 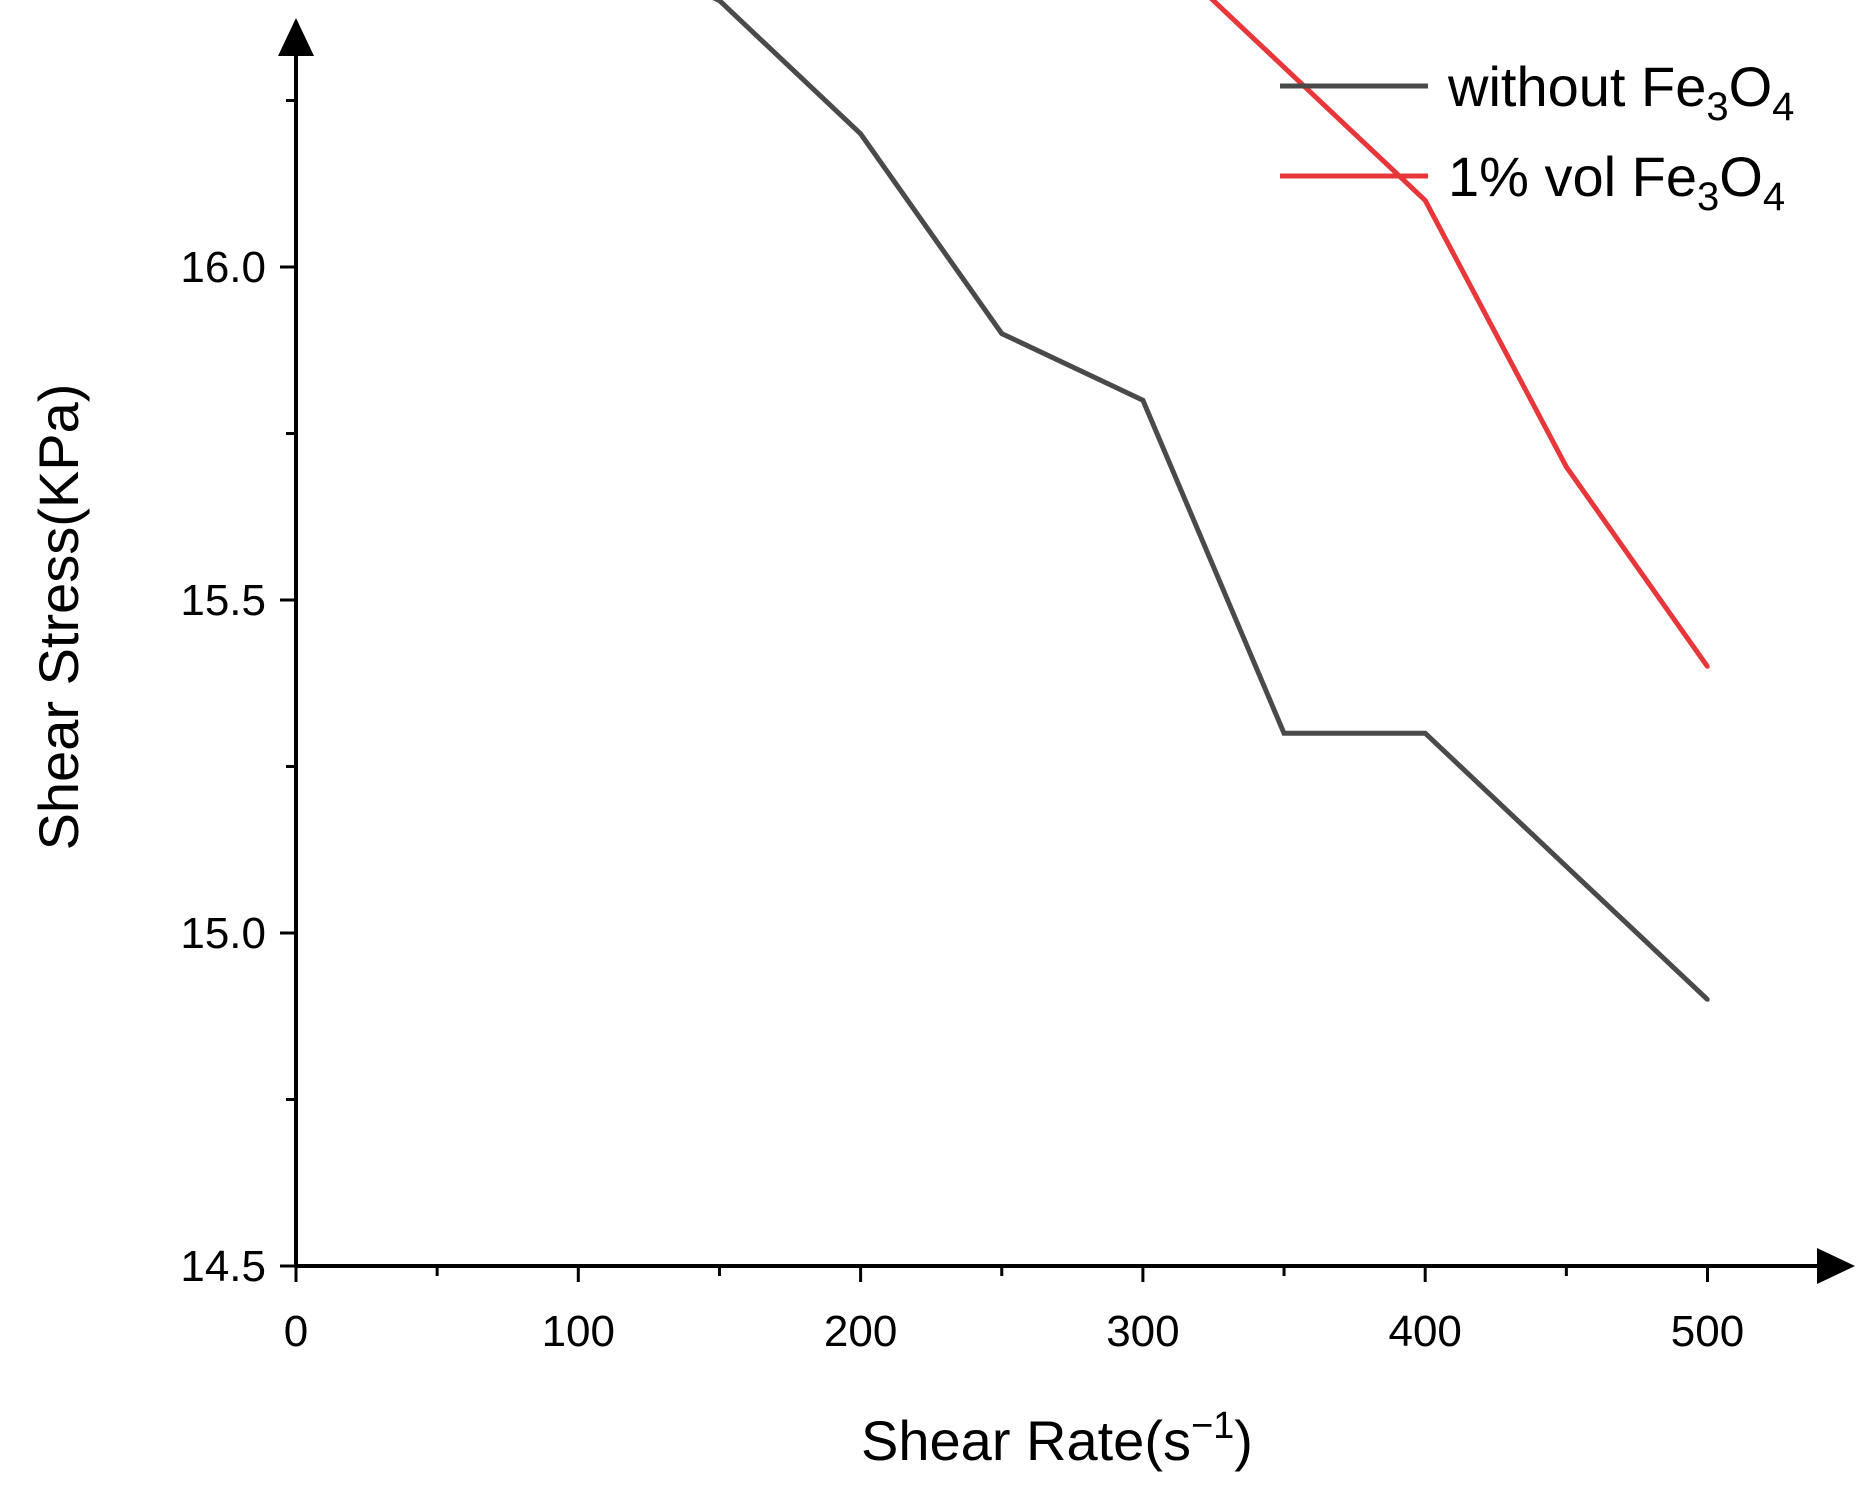 I want to click on y-tick-label: 14.5, so click(x=223, y=1266).